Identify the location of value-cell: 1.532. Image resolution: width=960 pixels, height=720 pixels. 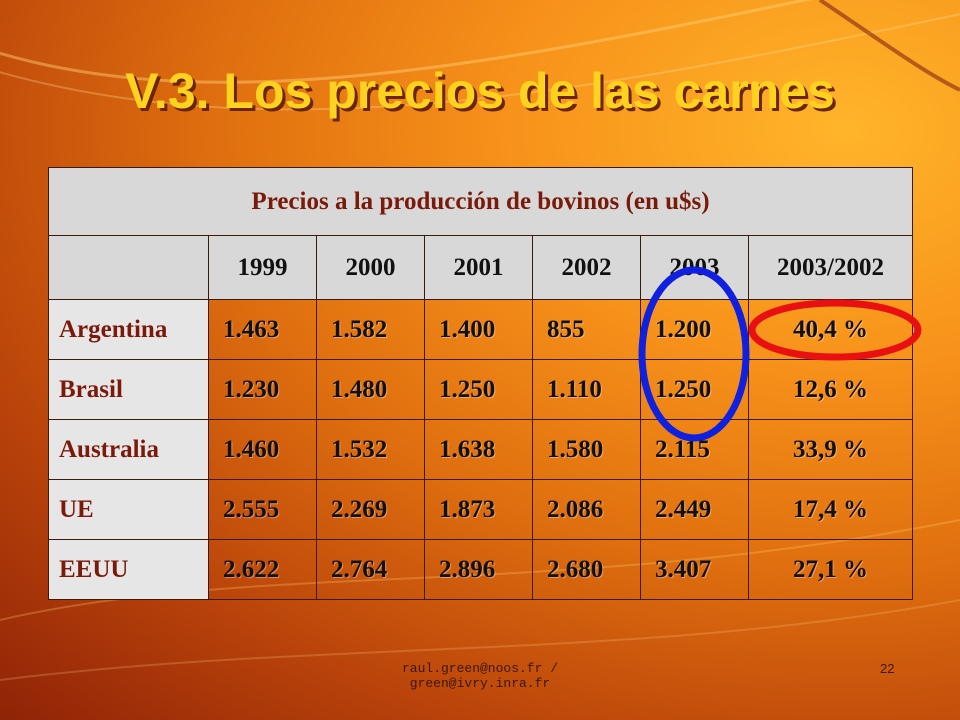
(370, 449).